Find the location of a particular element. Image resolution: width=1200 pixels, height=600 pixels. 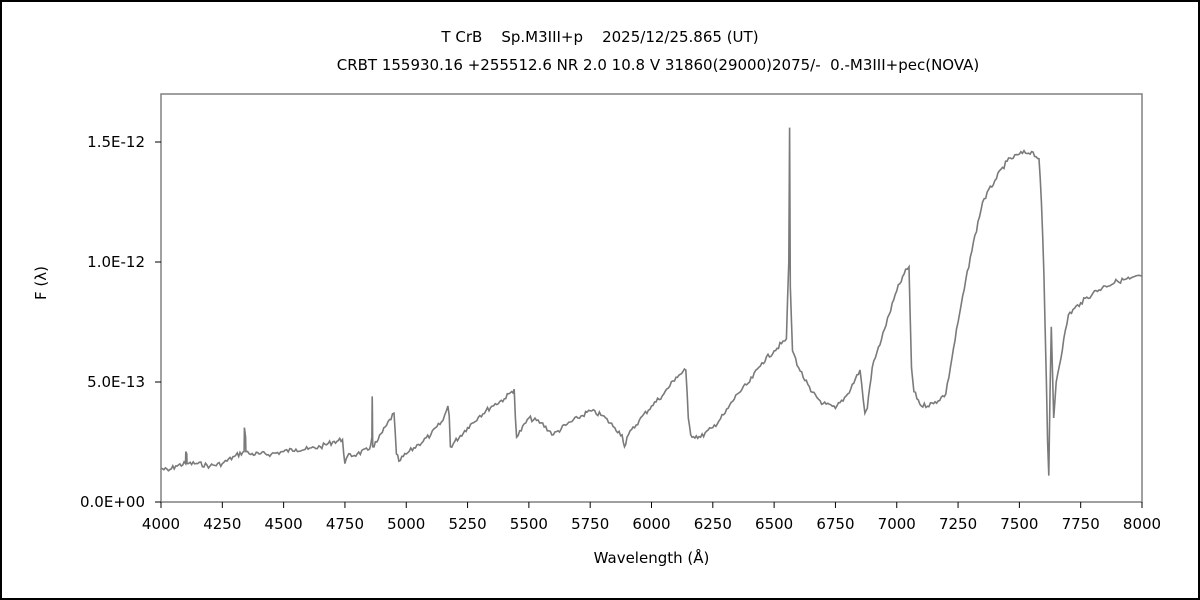

x-tick-label: 7500 is located at coordinates (1019, 524).